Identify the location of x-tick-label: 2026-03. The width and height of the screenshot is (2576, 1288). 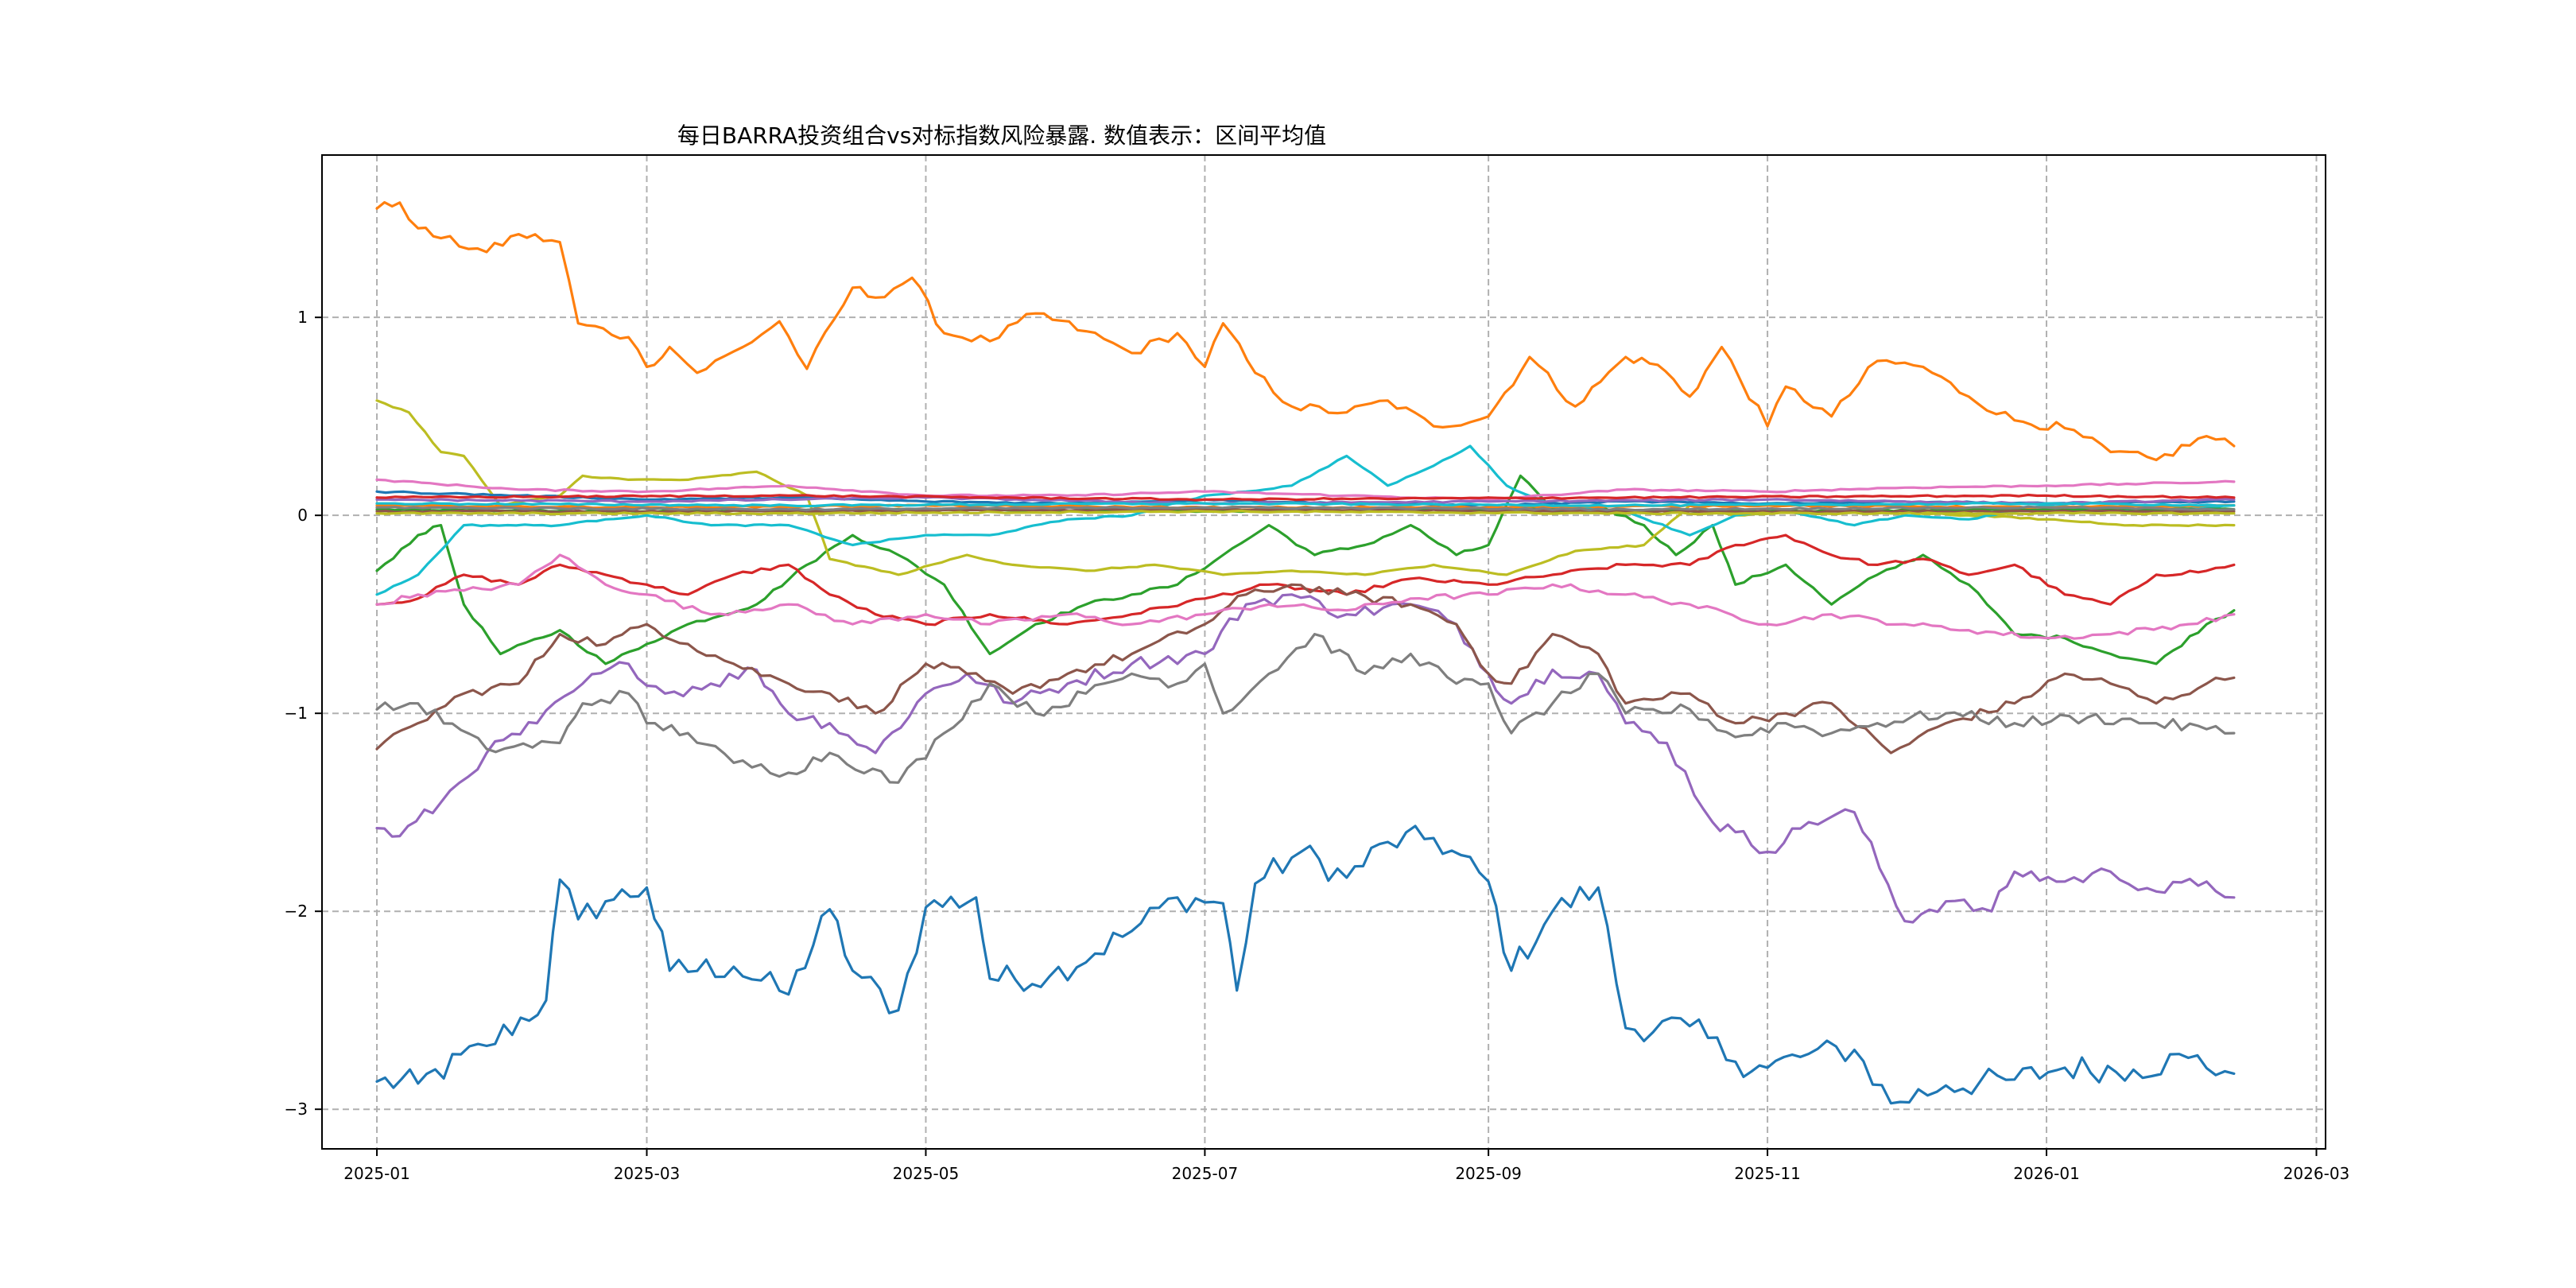
(2317, 1173).